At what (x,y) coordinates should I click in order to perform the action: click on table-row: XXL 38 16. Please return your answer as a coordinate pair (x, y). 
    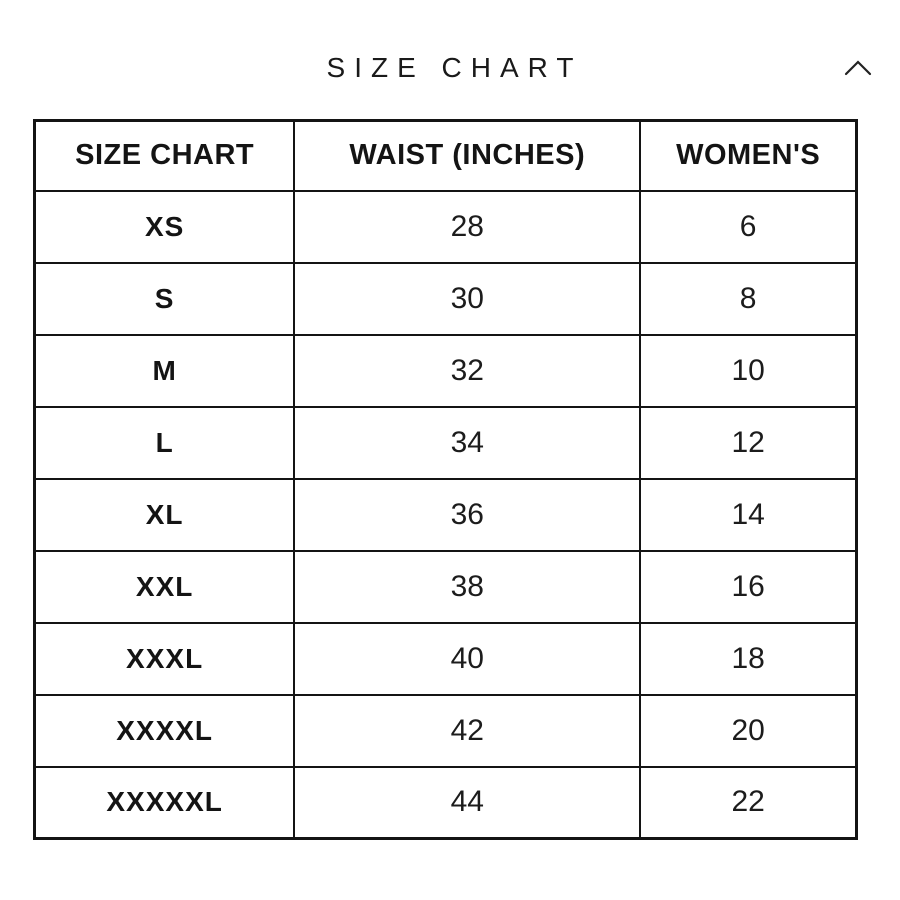
    Looking at the image, I should click on (445, 586).